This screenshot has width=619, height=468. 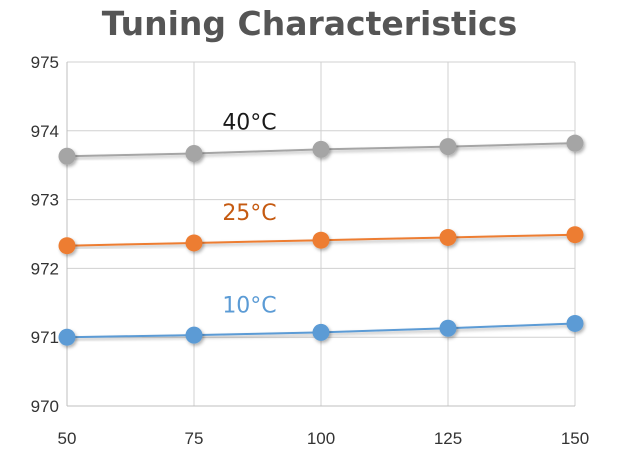 What do you see at coordinates (45, 268) in the screenshot?
I see `y-tick-label: 972` at bounding box center [45, 268].